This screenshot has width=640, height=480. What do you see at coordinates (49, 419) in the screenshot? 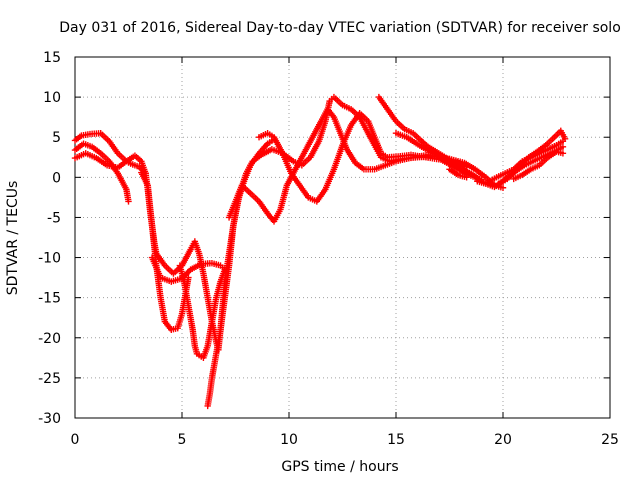
I see `y-tick-label: -30` at bounding box center [49, 419].